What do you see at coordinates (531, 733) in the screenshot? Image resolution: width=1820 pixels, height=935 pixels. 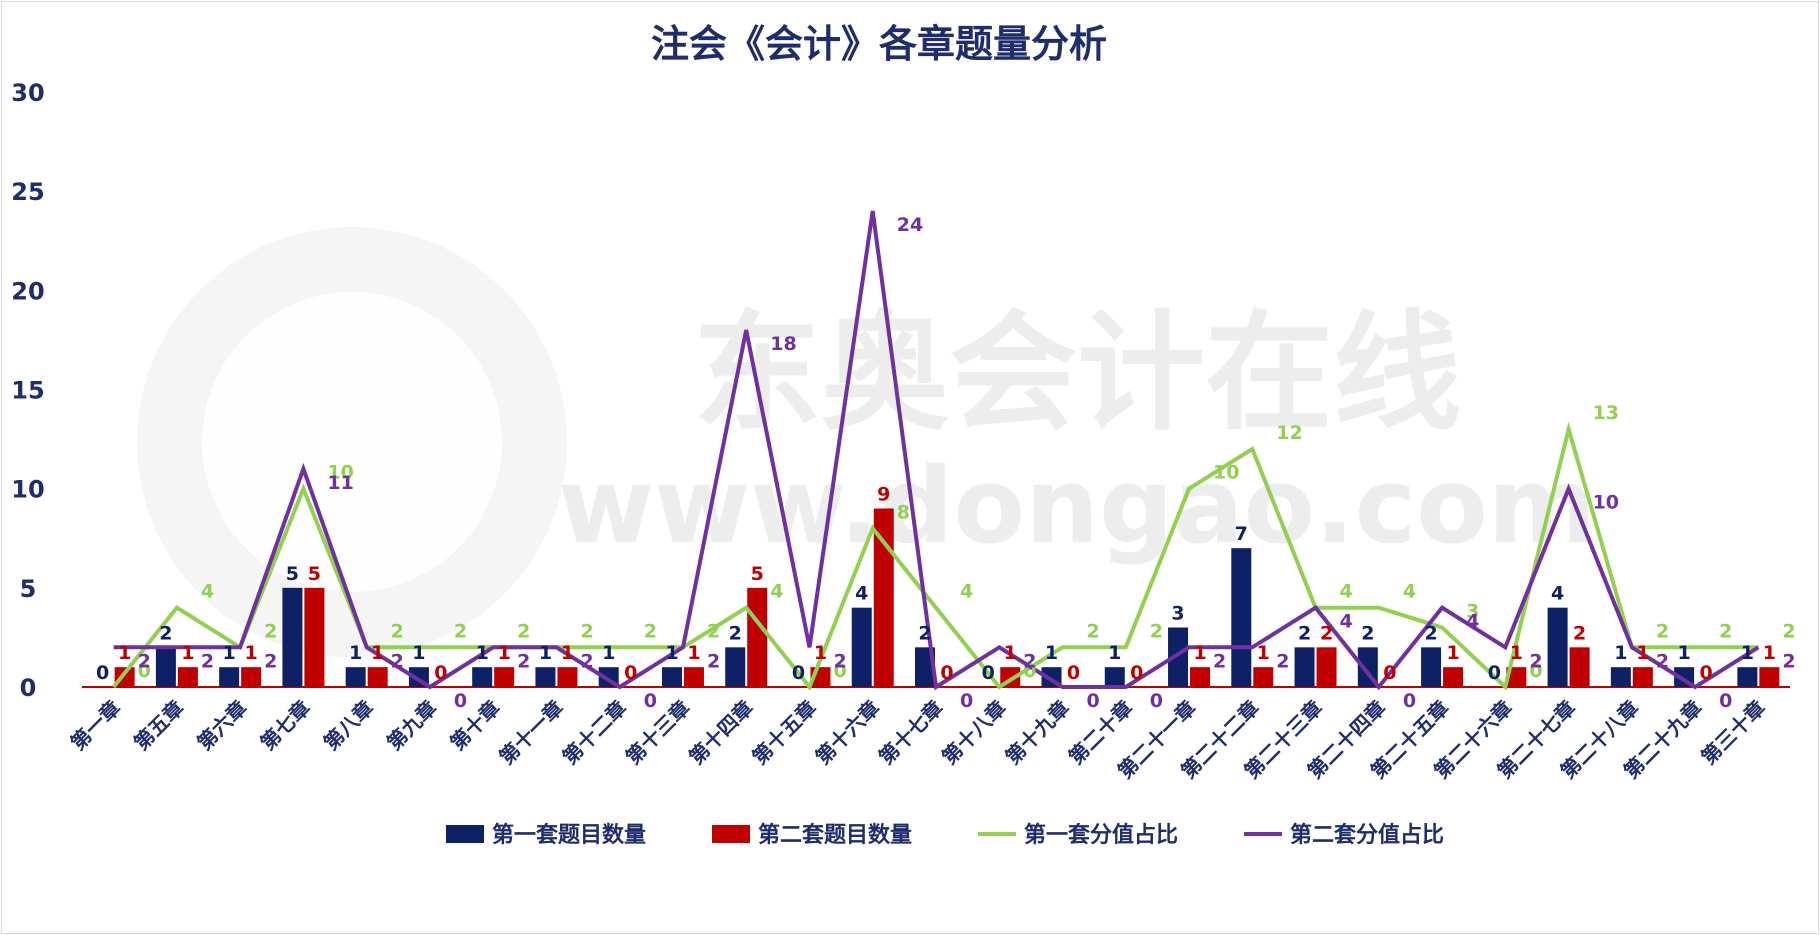 I see `x-tick-label: 第十一章` at bounding box center [531, 733].